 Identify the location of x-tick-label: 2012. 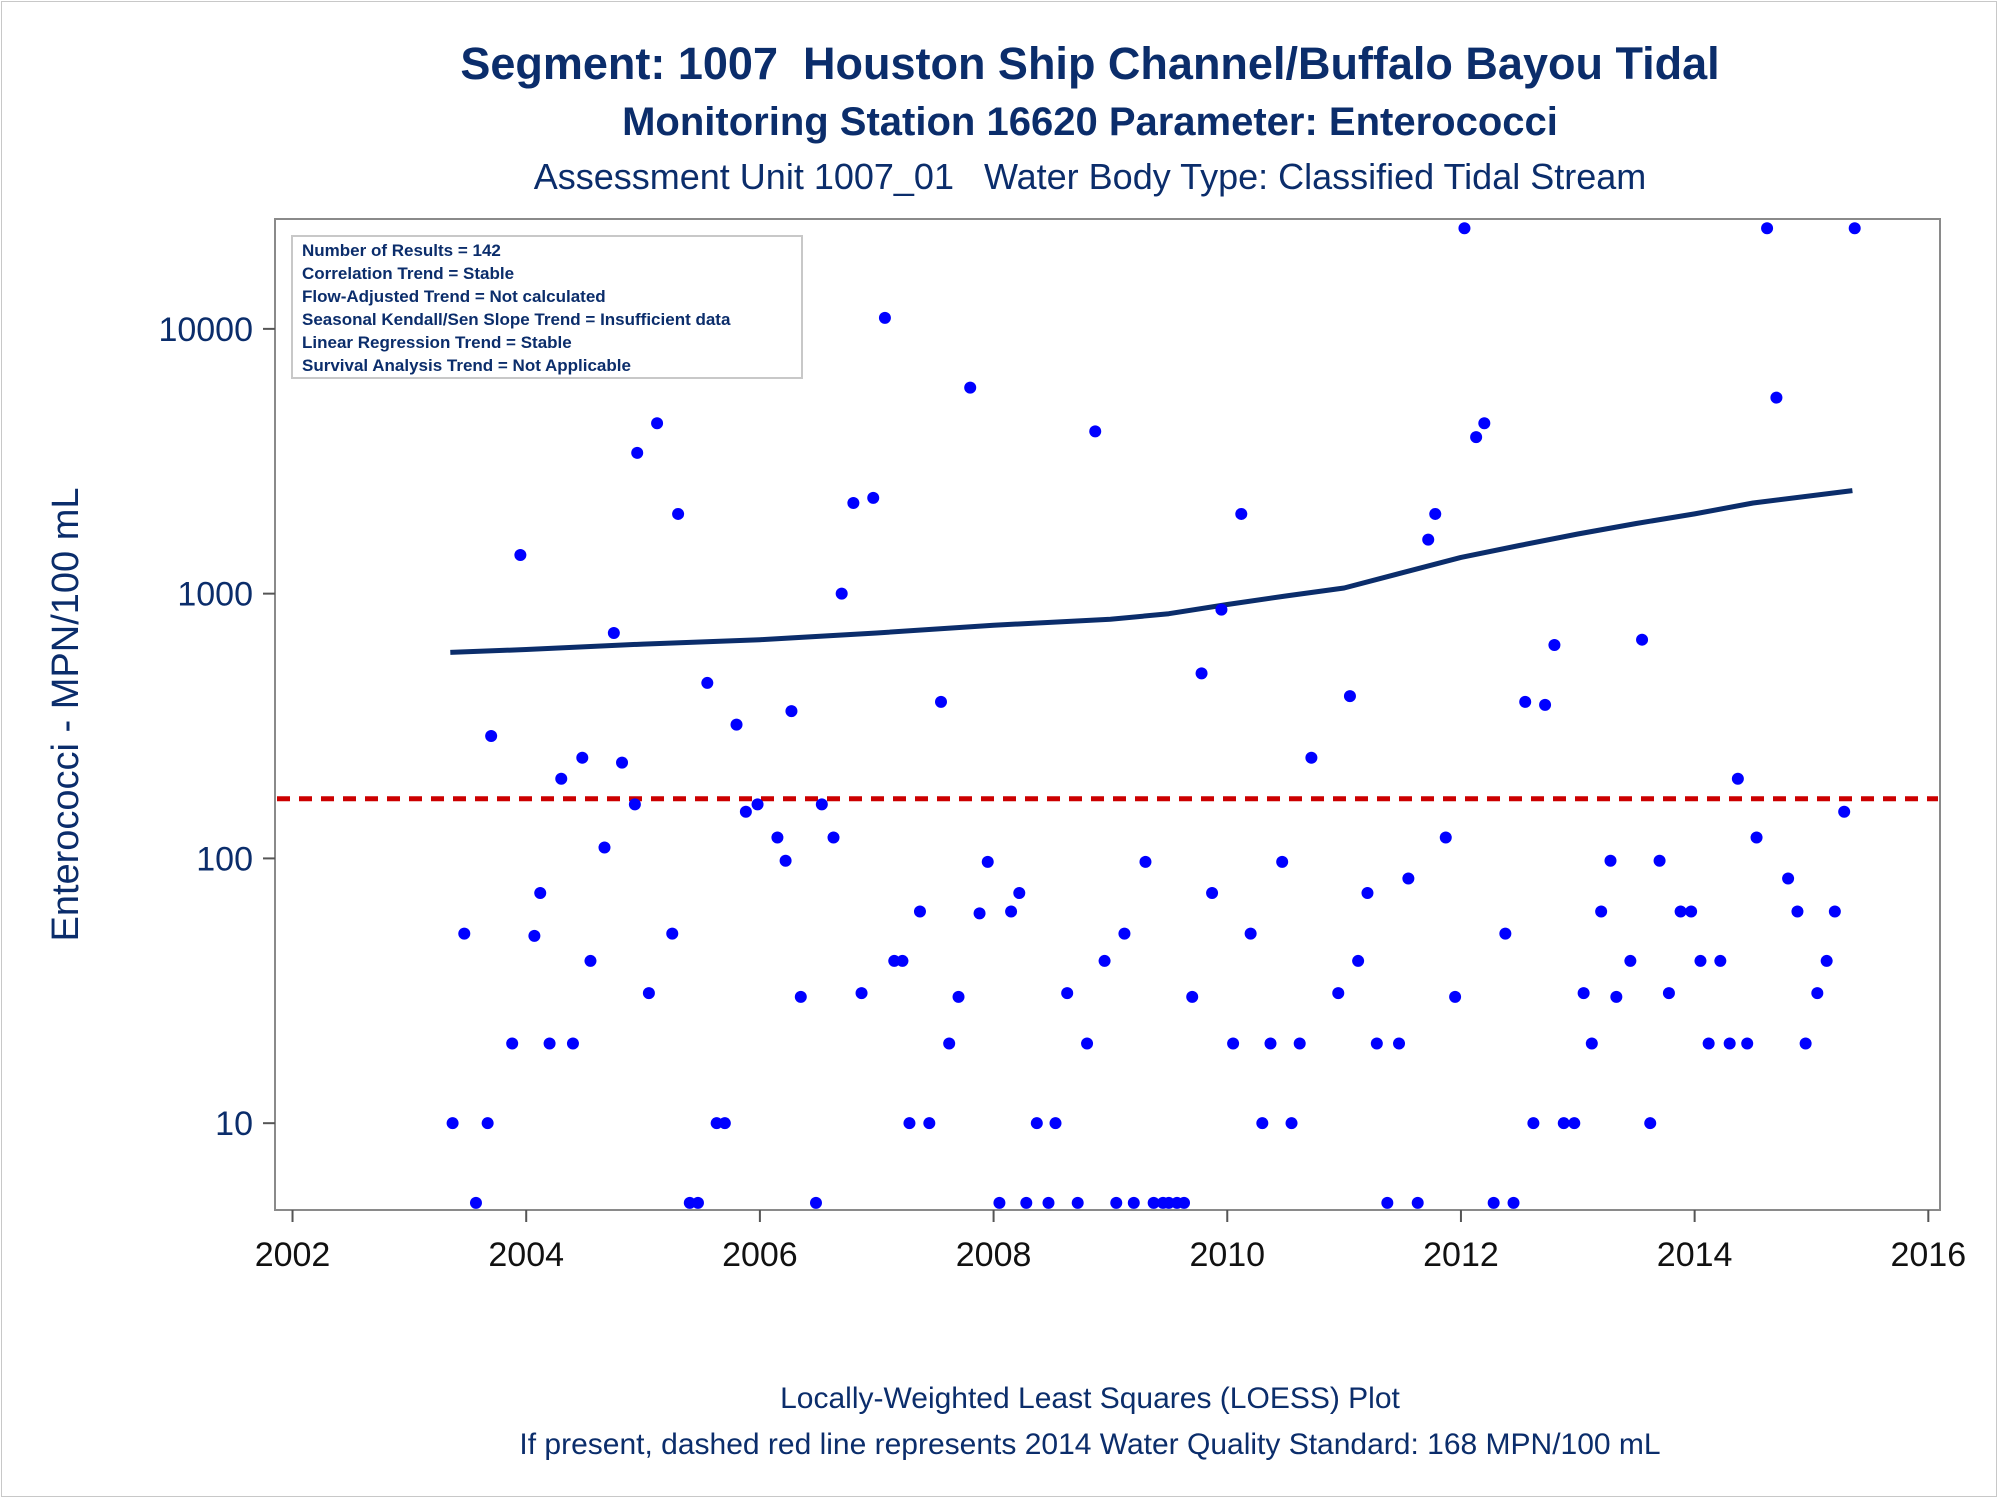
(1461, 1255).